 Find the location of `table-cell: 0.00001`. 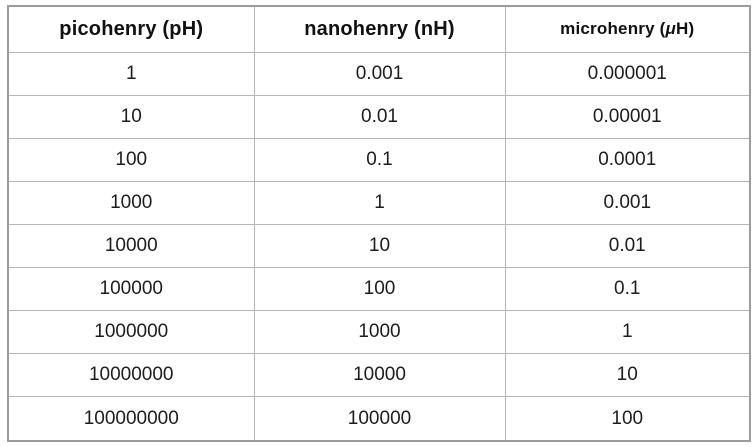

table-cell: 0.00001 is located at coordinates (627, 116).